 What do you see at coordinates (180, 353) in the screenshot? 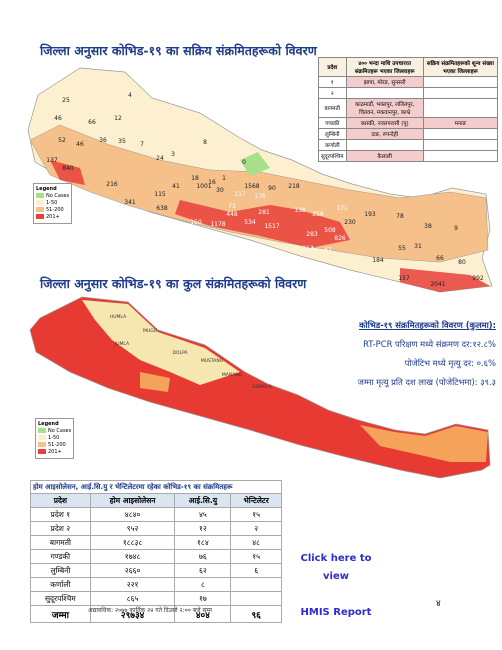
I see `district-name: DOLPA` at bounding box center [180, 353].